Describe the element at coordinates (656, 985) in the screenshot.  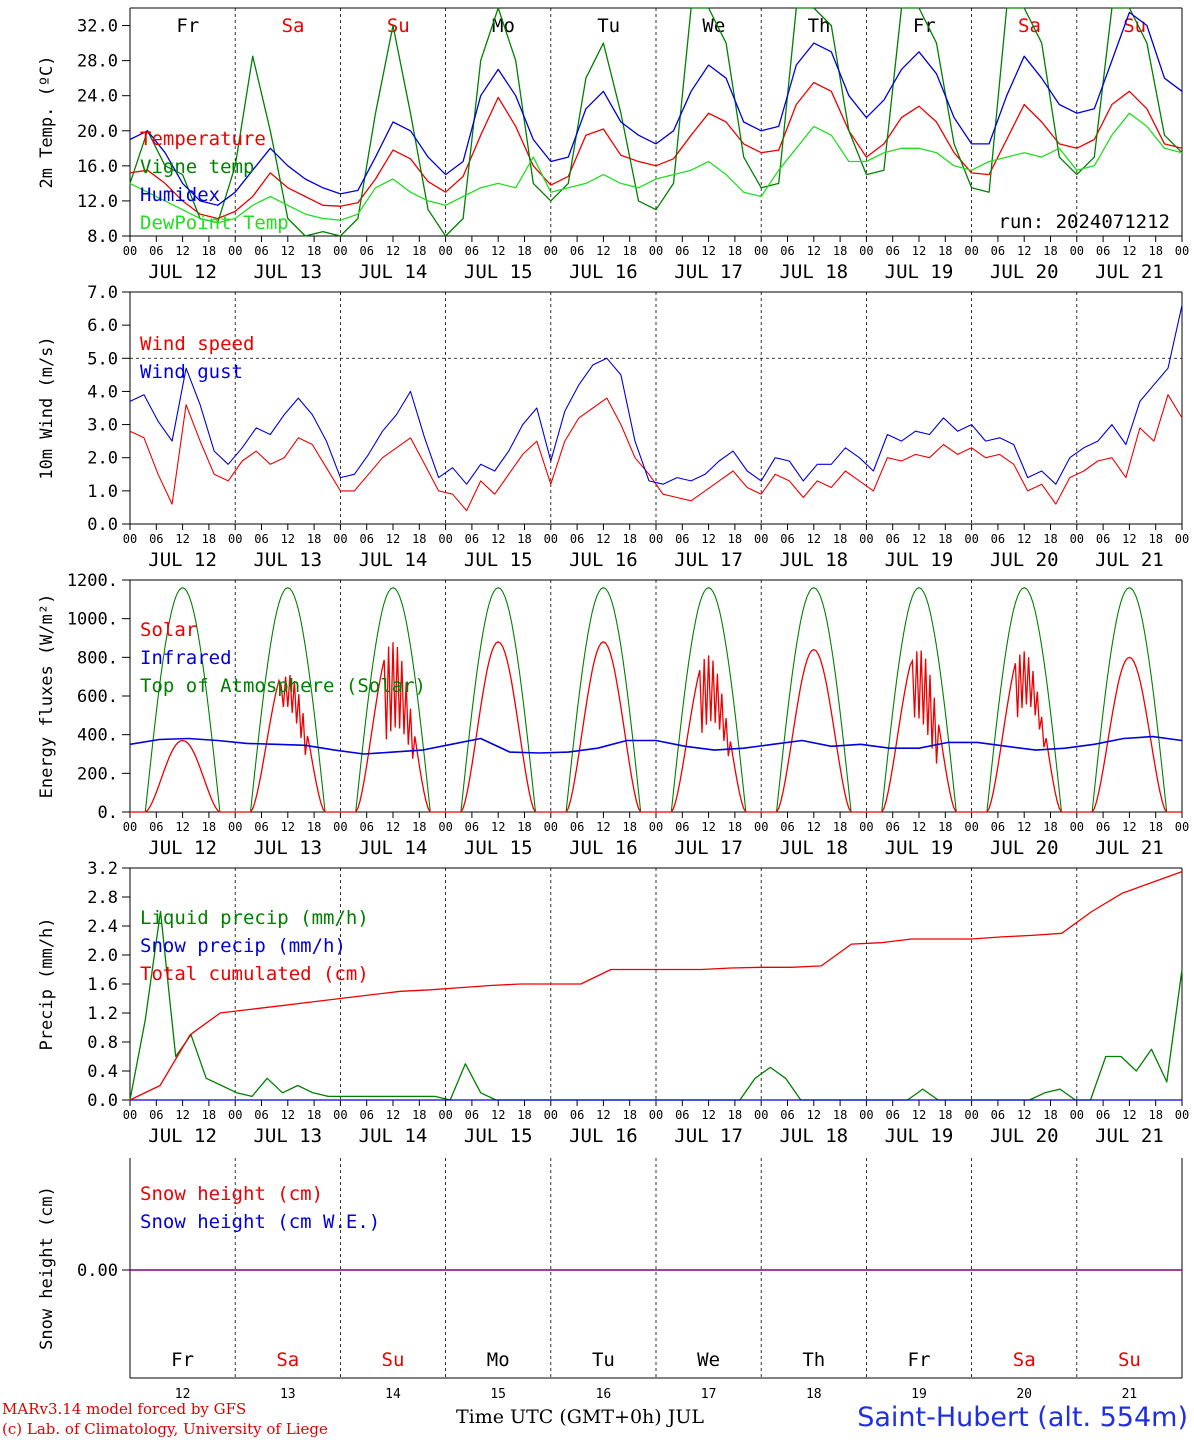
I see `precip-series-total-cumulated-cm-` at that location.